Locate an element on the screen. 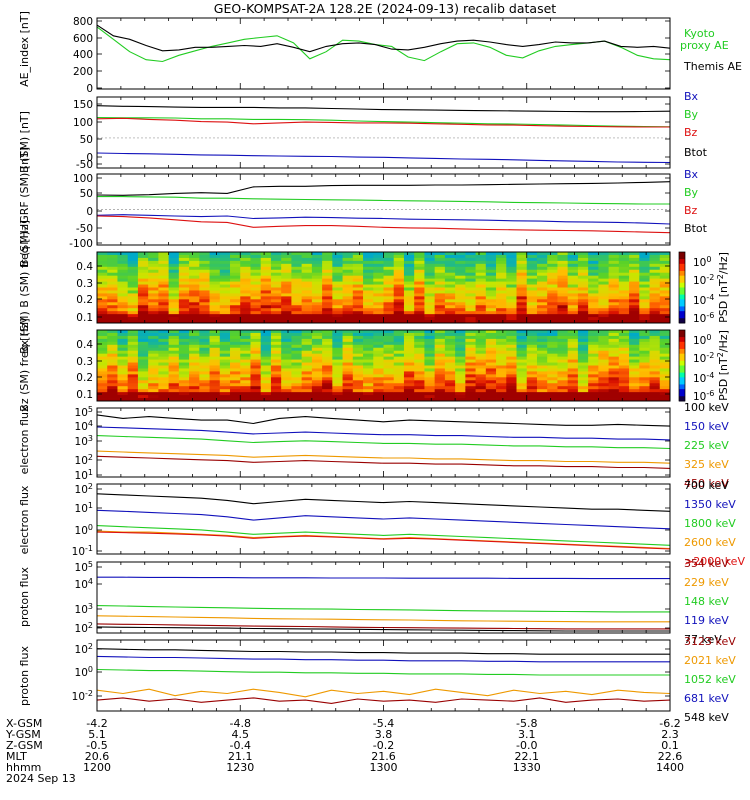 The width and height of the screenshot is (750, 800). colorbar-step is located at coordinates (682, 355).